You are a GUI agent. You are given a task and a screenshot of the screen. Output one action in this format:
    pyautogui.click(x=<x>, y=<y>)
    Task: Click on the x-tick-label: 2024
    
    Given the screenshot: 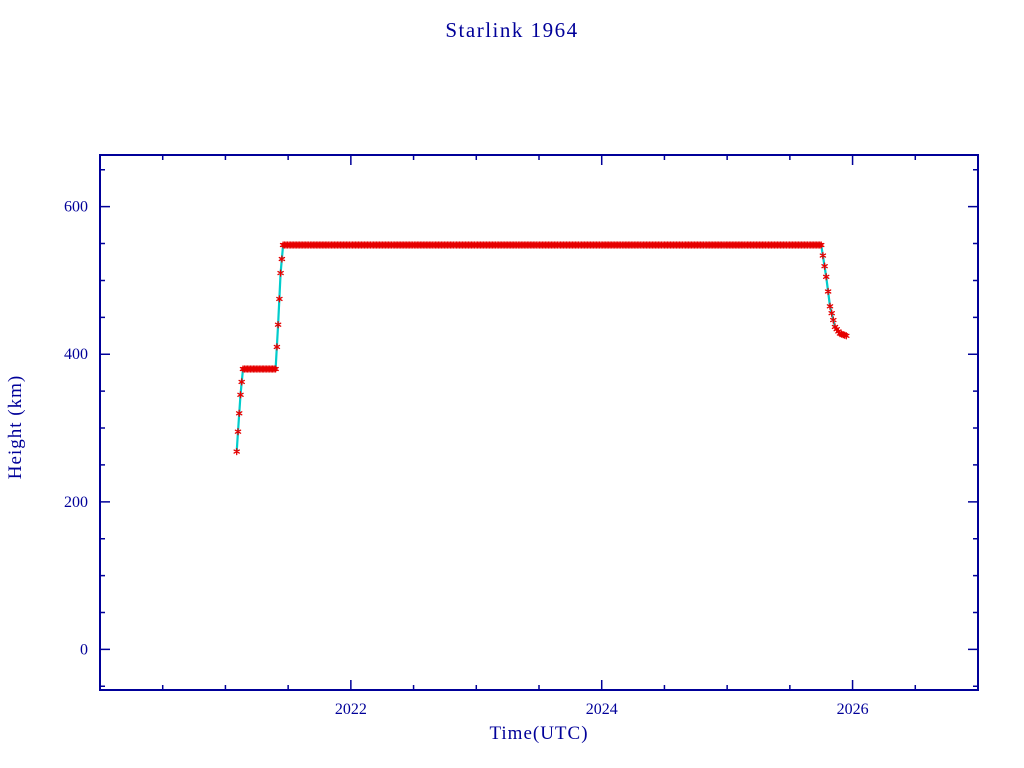 What is the action you would take?
    pyautogui.click(x=602, y=709)
    